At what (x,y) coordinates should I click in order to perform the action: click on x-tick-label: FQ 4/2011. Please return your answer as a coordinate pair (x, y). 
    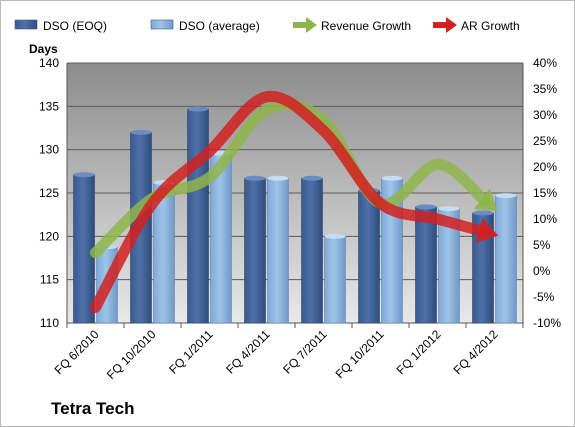
    Looking at the image, I should click on (248, 352).